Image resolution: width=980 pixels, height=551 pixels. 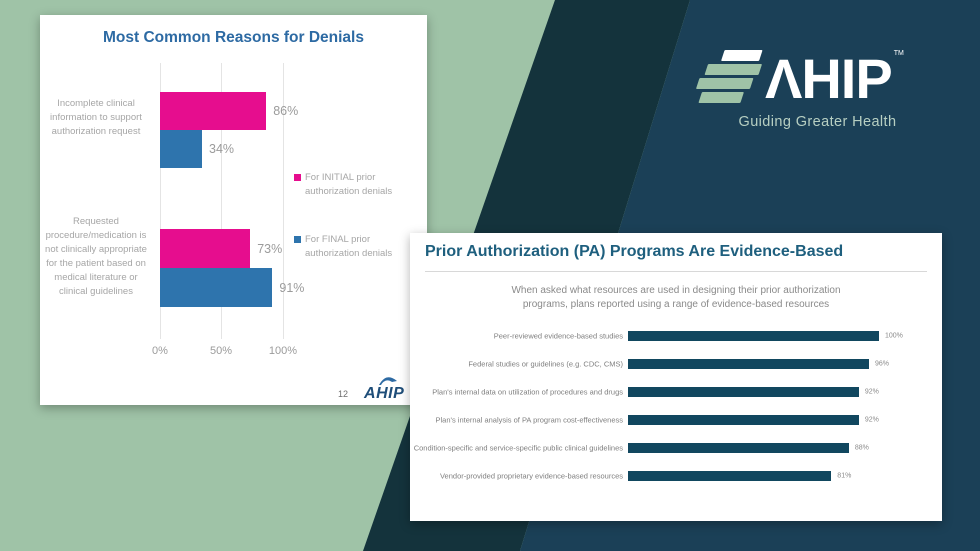 What do you see at coordinates (676, 271) in the screenshot?
I see `title-divider` at bounding box center [676, 271].